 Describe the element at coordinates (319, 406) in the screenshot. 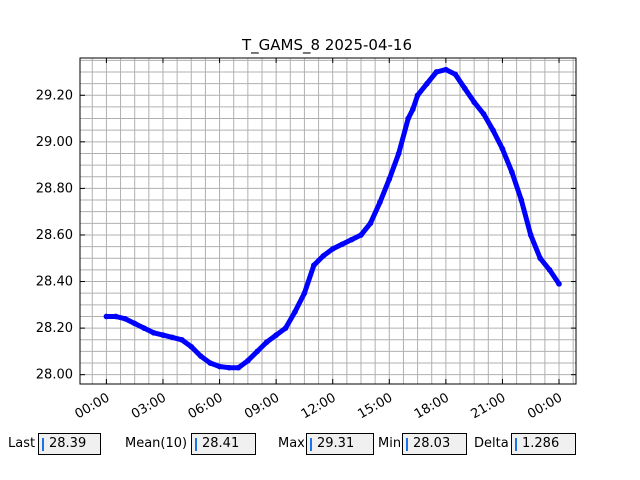

I see `x-tick-label: 12:00` at that location.